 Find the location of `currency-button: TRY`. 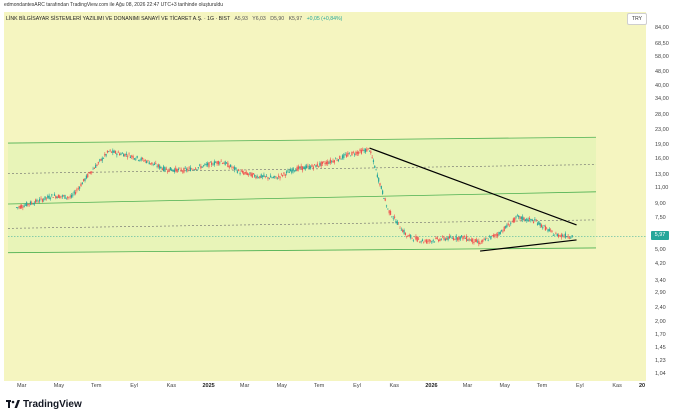

currency-button: TRY is located at coordinates (637, 19).